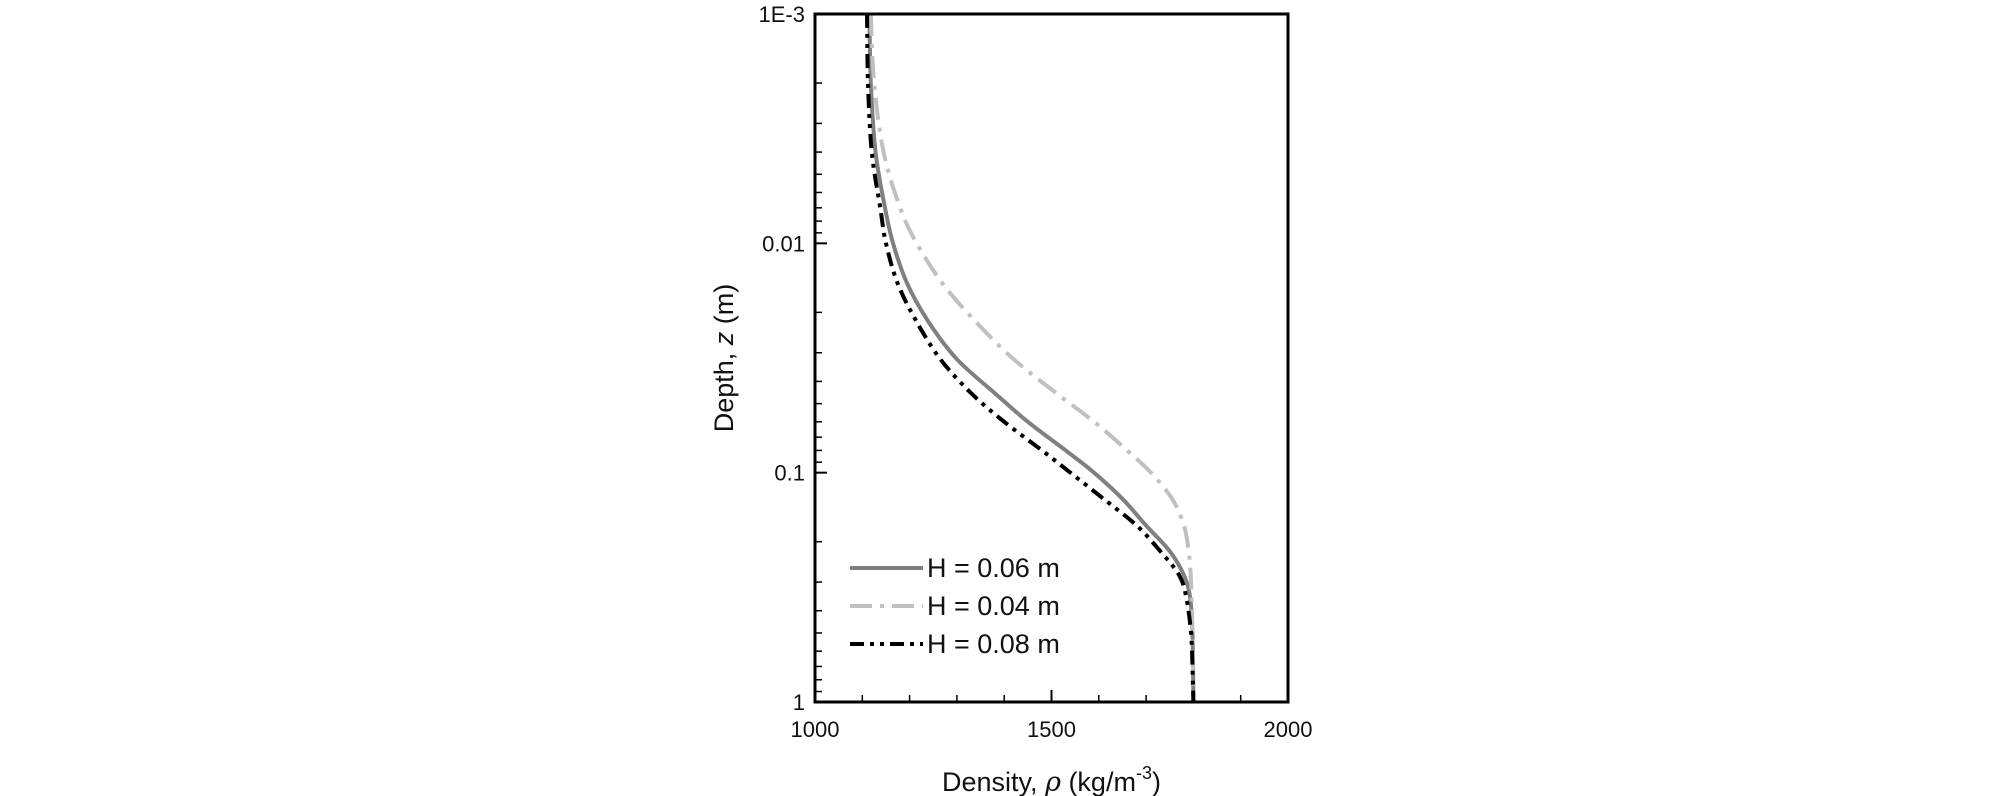 This screenshot has height=796, width=2008. I want to click on x-tick-label: 1000, so click(815, 729).